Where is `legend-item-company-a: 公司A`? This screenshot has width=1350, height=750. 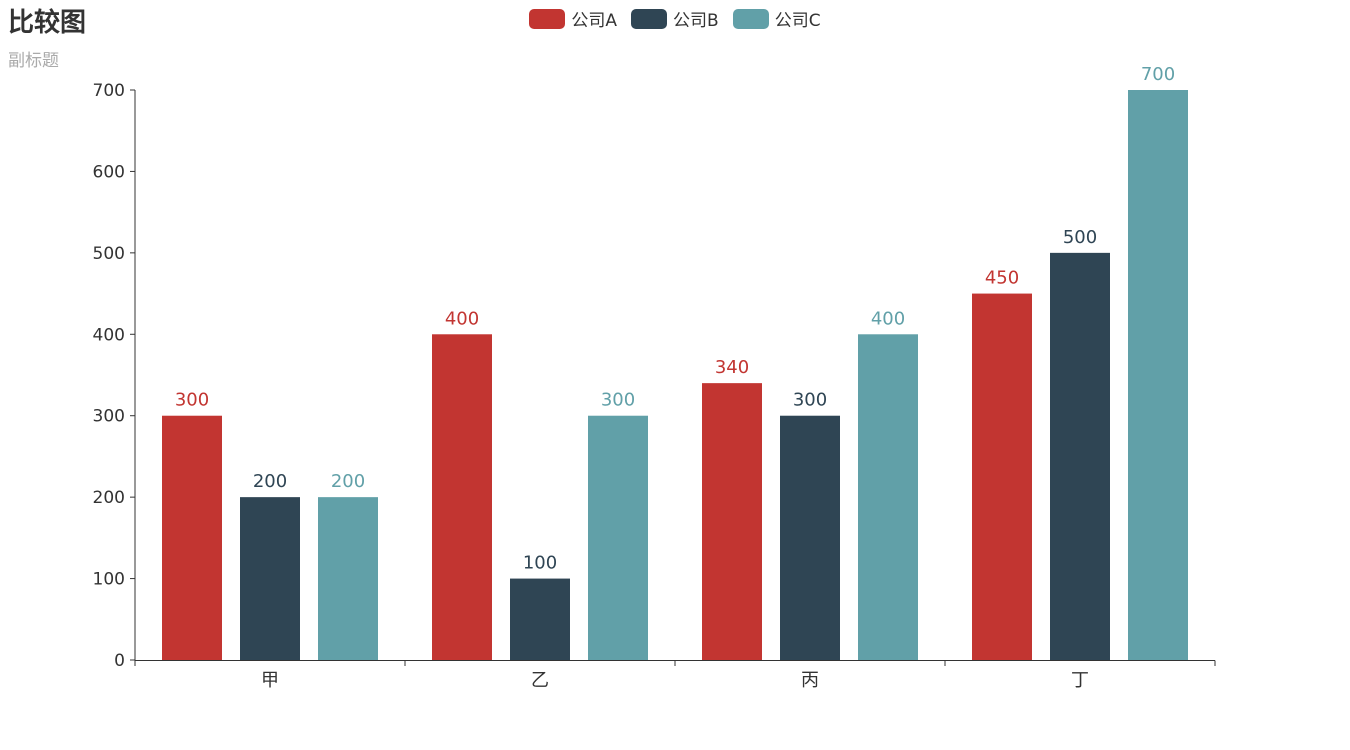
legend-item-company-a: 公司A is located at coordinates (573, 18).